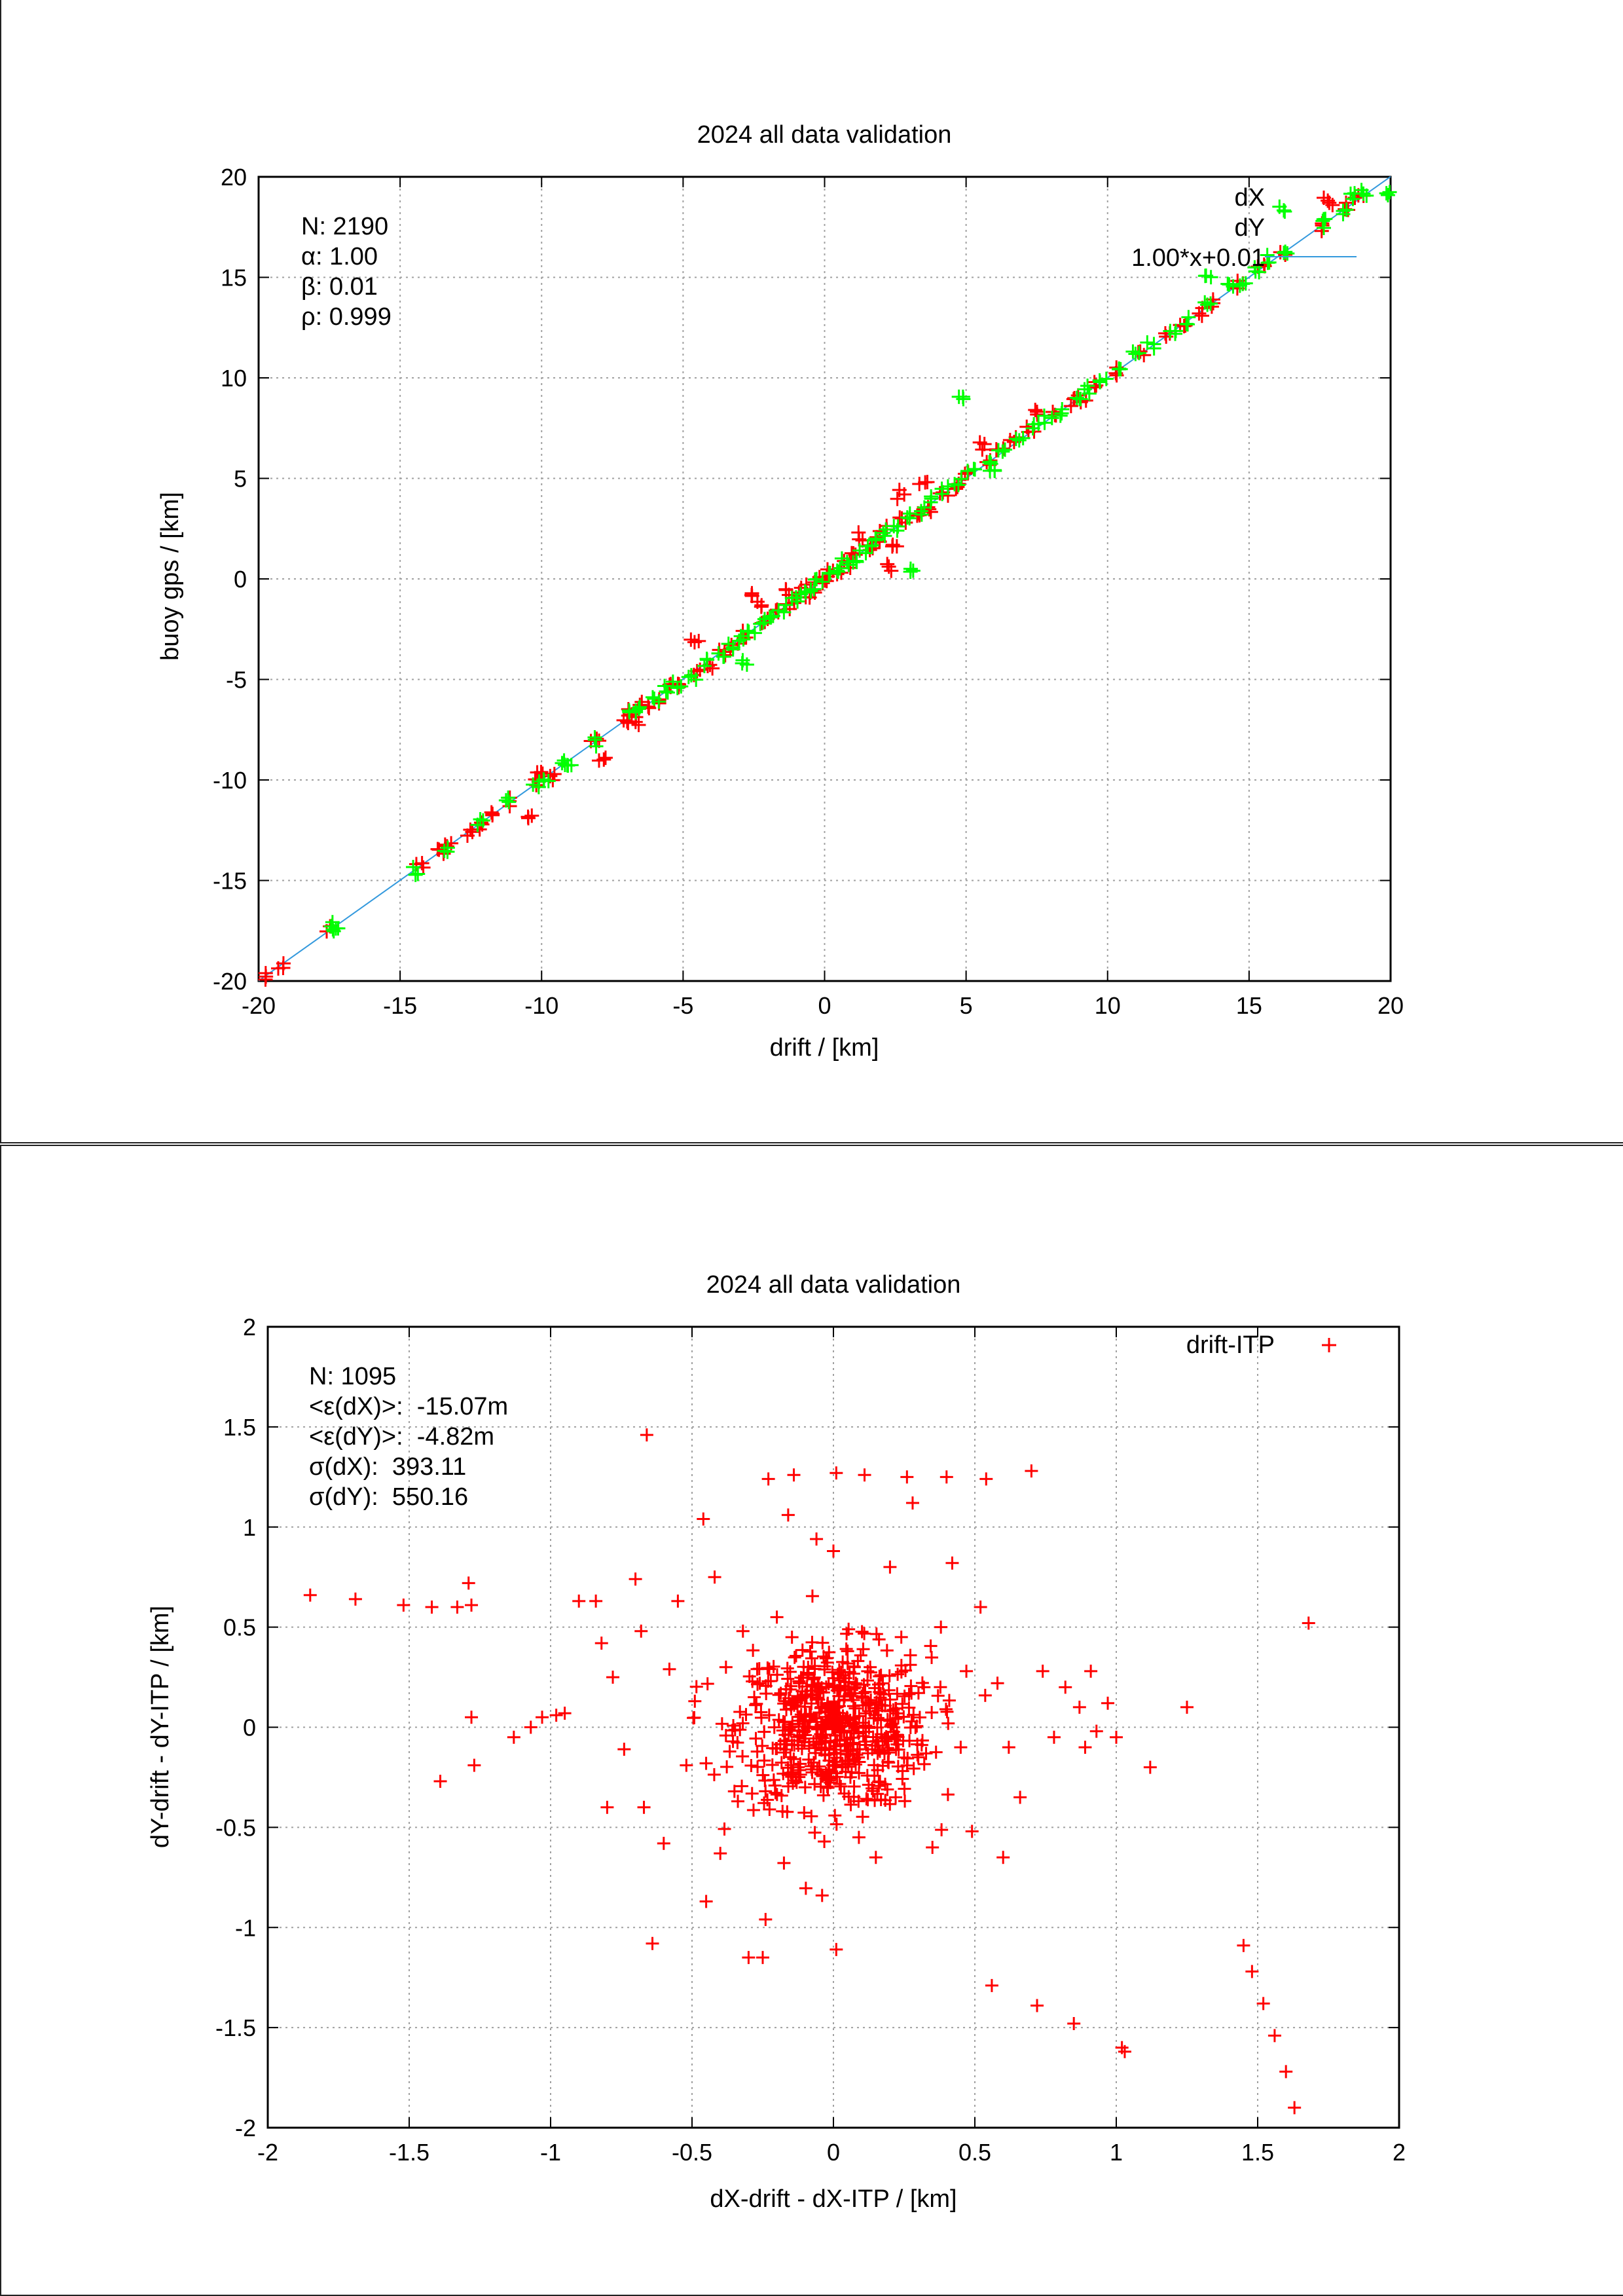  I want to click on y-tick-label: 10, so click(234, 379).